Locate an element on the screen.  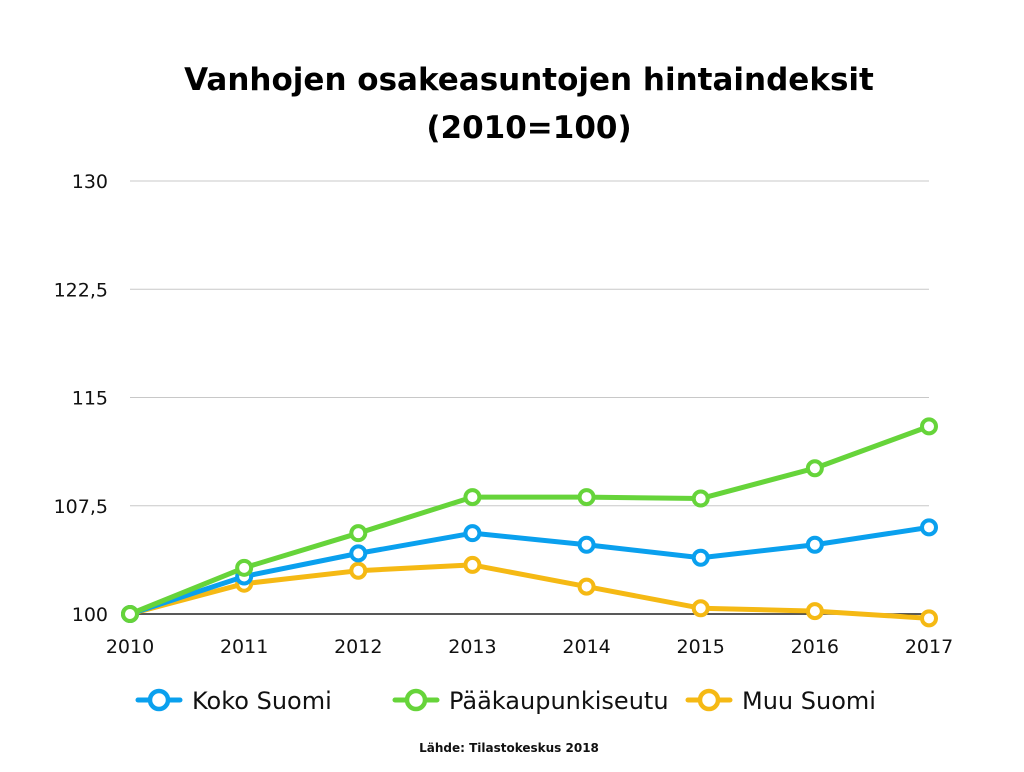
x-tick-label: 2010 is located at coordinates (130, 647).